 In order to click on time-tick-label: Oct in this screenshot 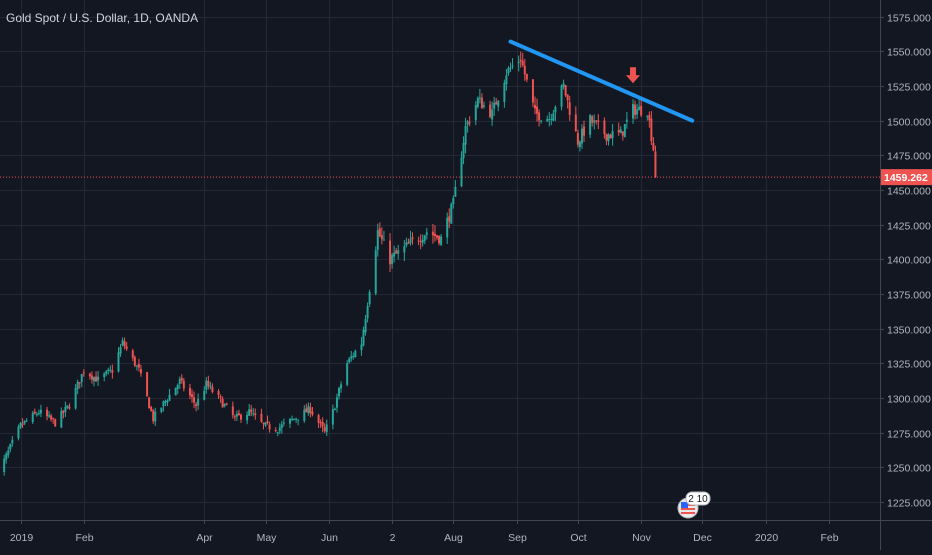, I will do `click(578, 538)`.